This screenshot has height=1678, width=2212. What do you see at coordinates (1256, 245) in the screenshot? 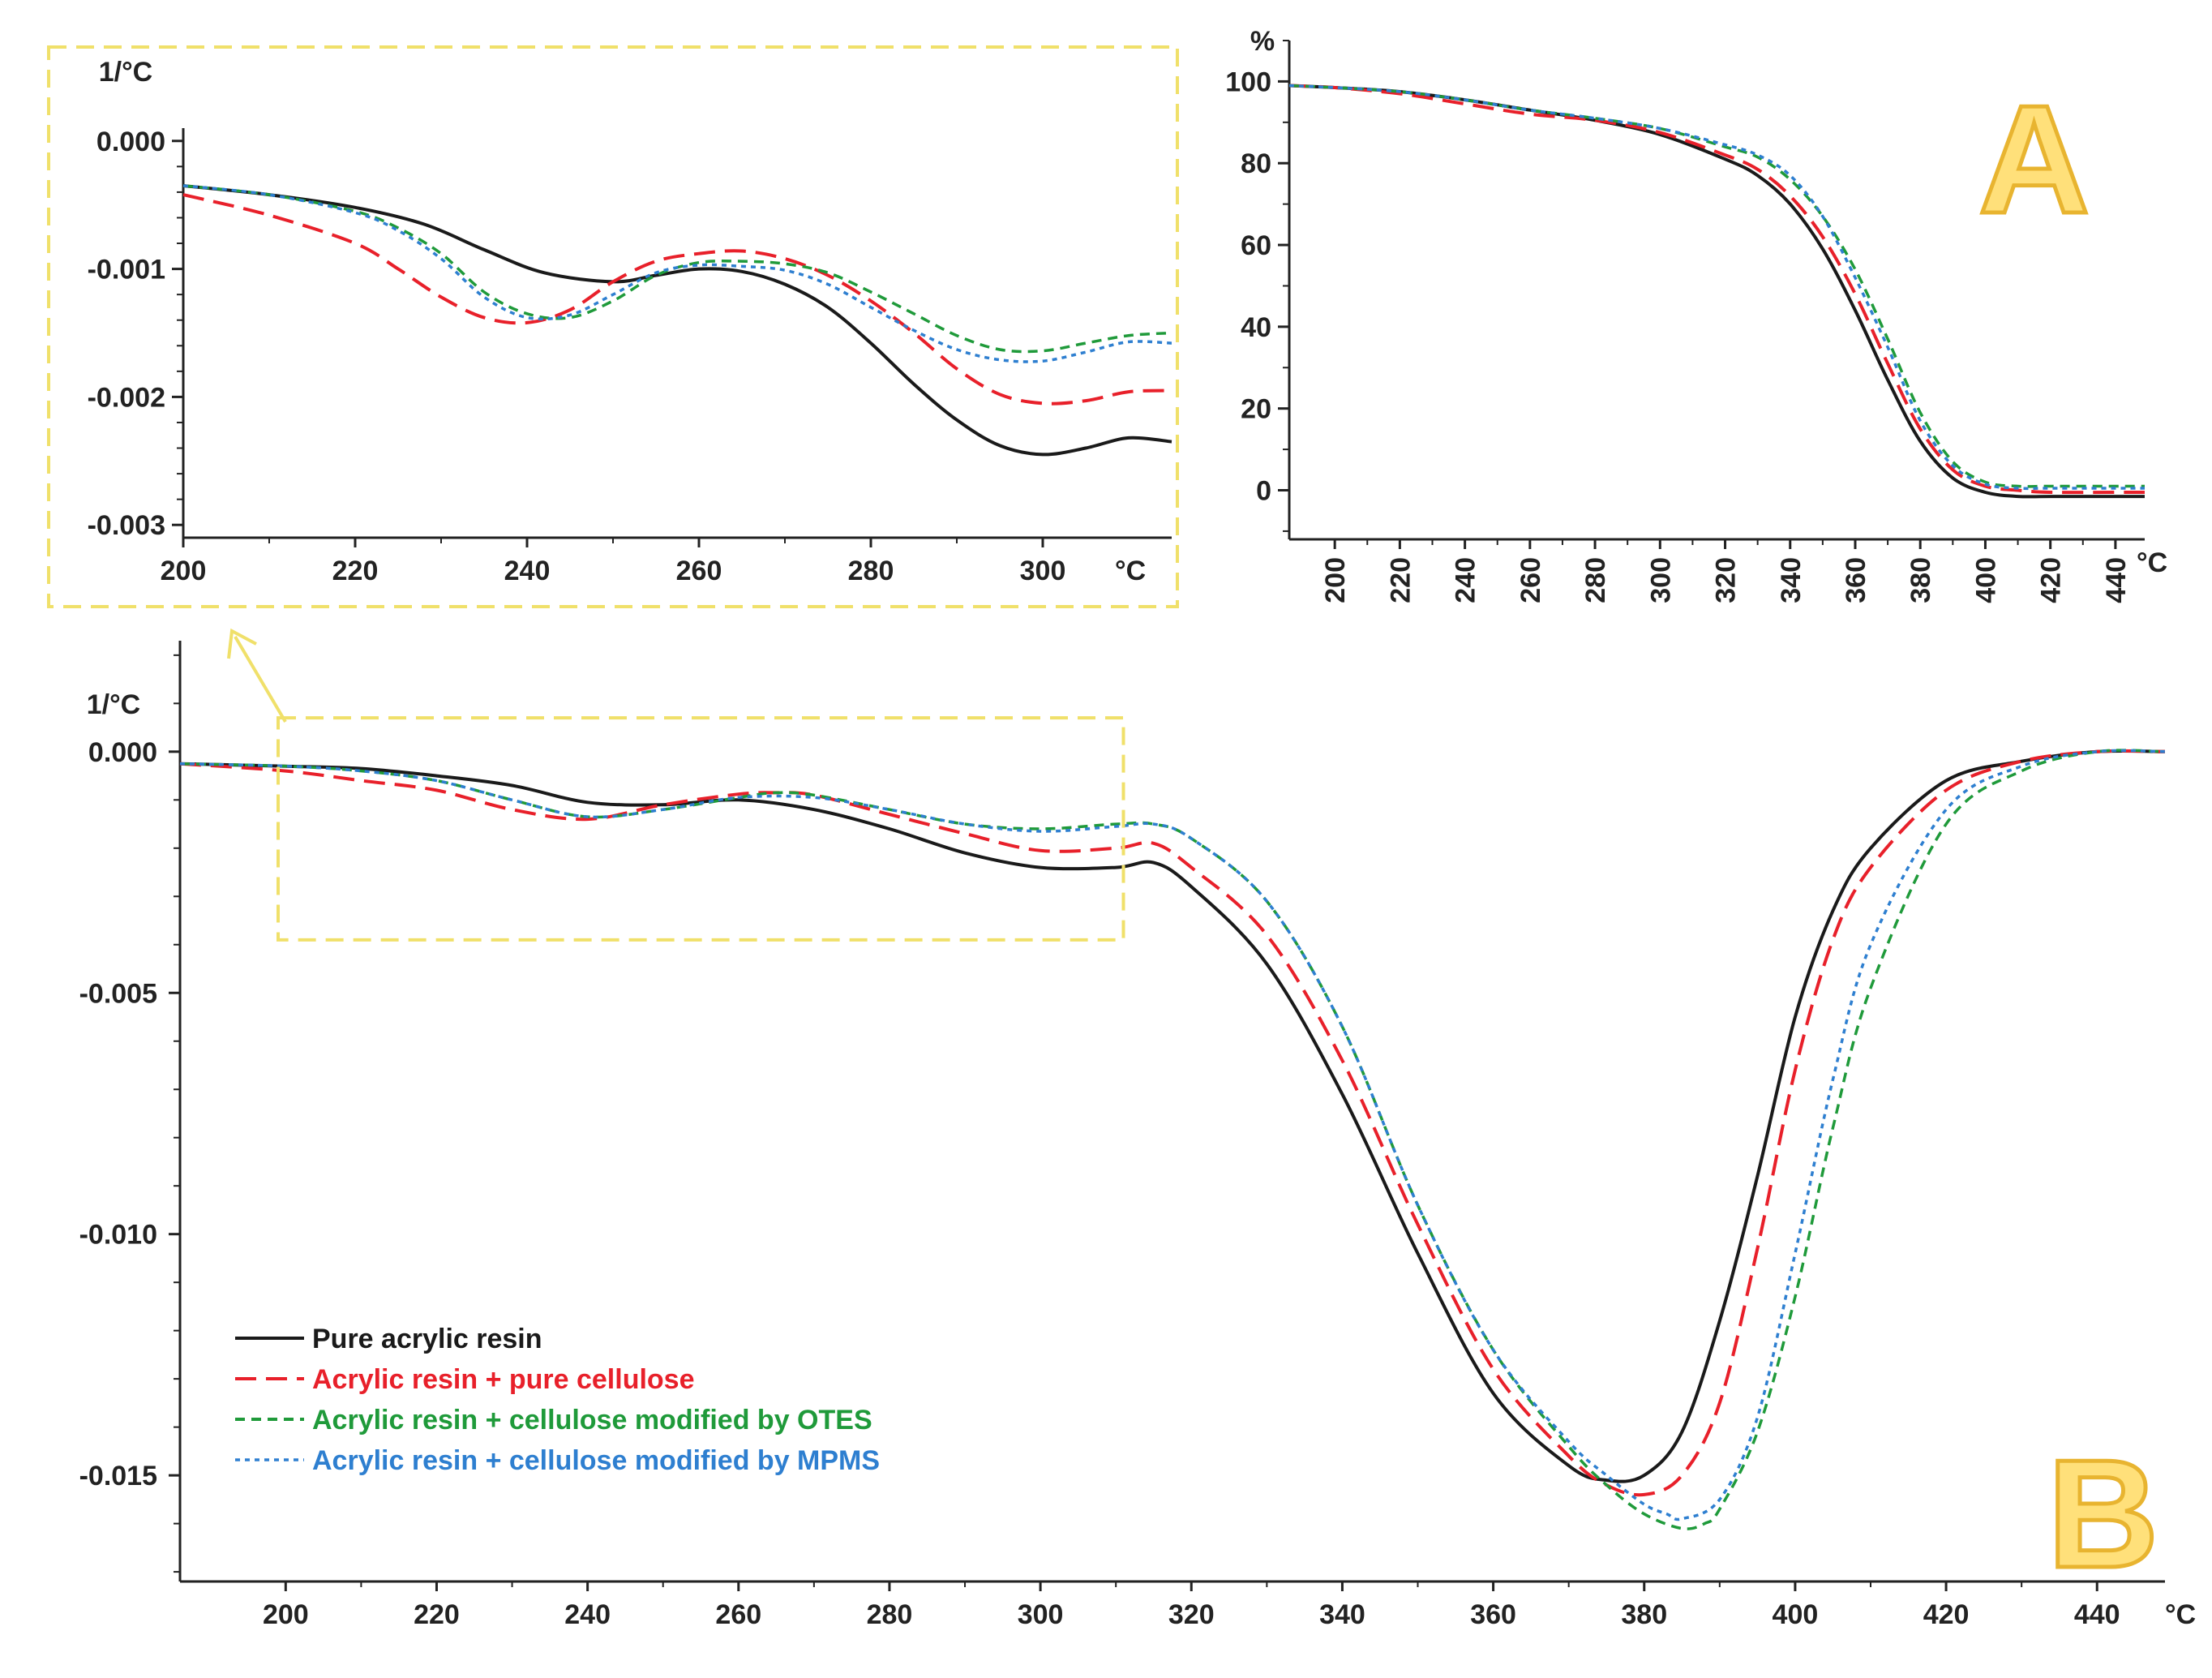
I see `tga-y-tick-label: 60` at bounding box center [1256, 245].